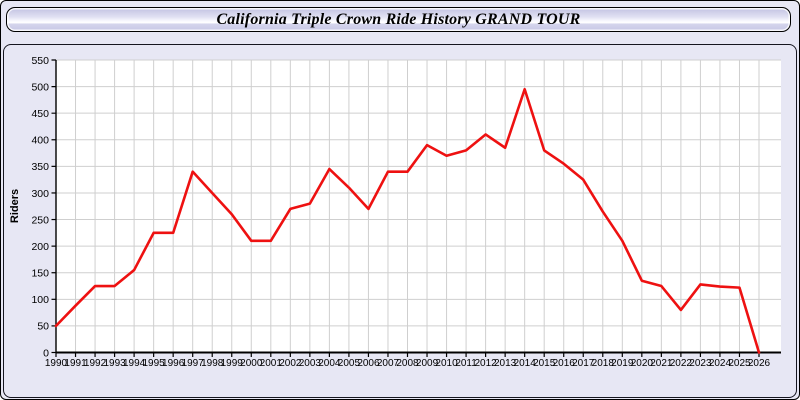  I want to click on x-tick-label: 1997, so click(193, 363).